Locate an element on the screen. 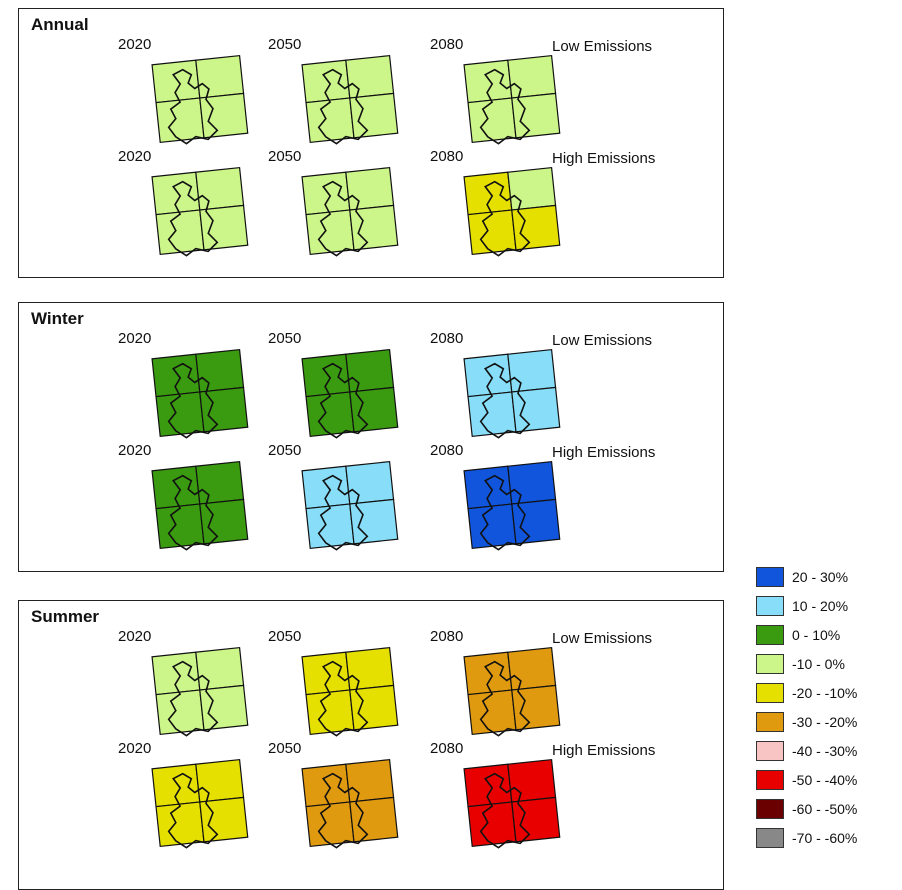 The image size is (902, 890). scenario-label: High Emissions is located at coordinates (604, 452).